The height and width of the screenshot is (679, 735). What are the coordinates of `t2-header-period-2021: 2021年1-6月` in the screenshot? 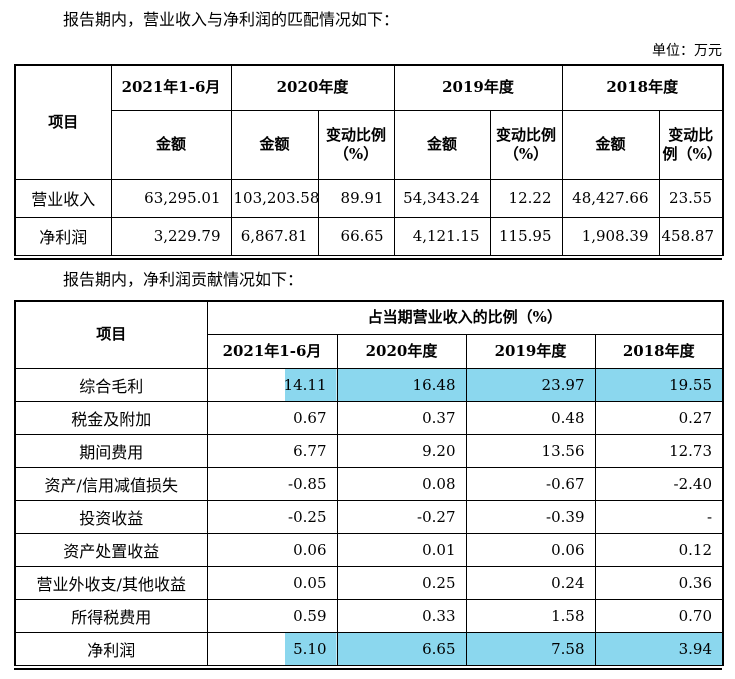 It's located at (272, 351).